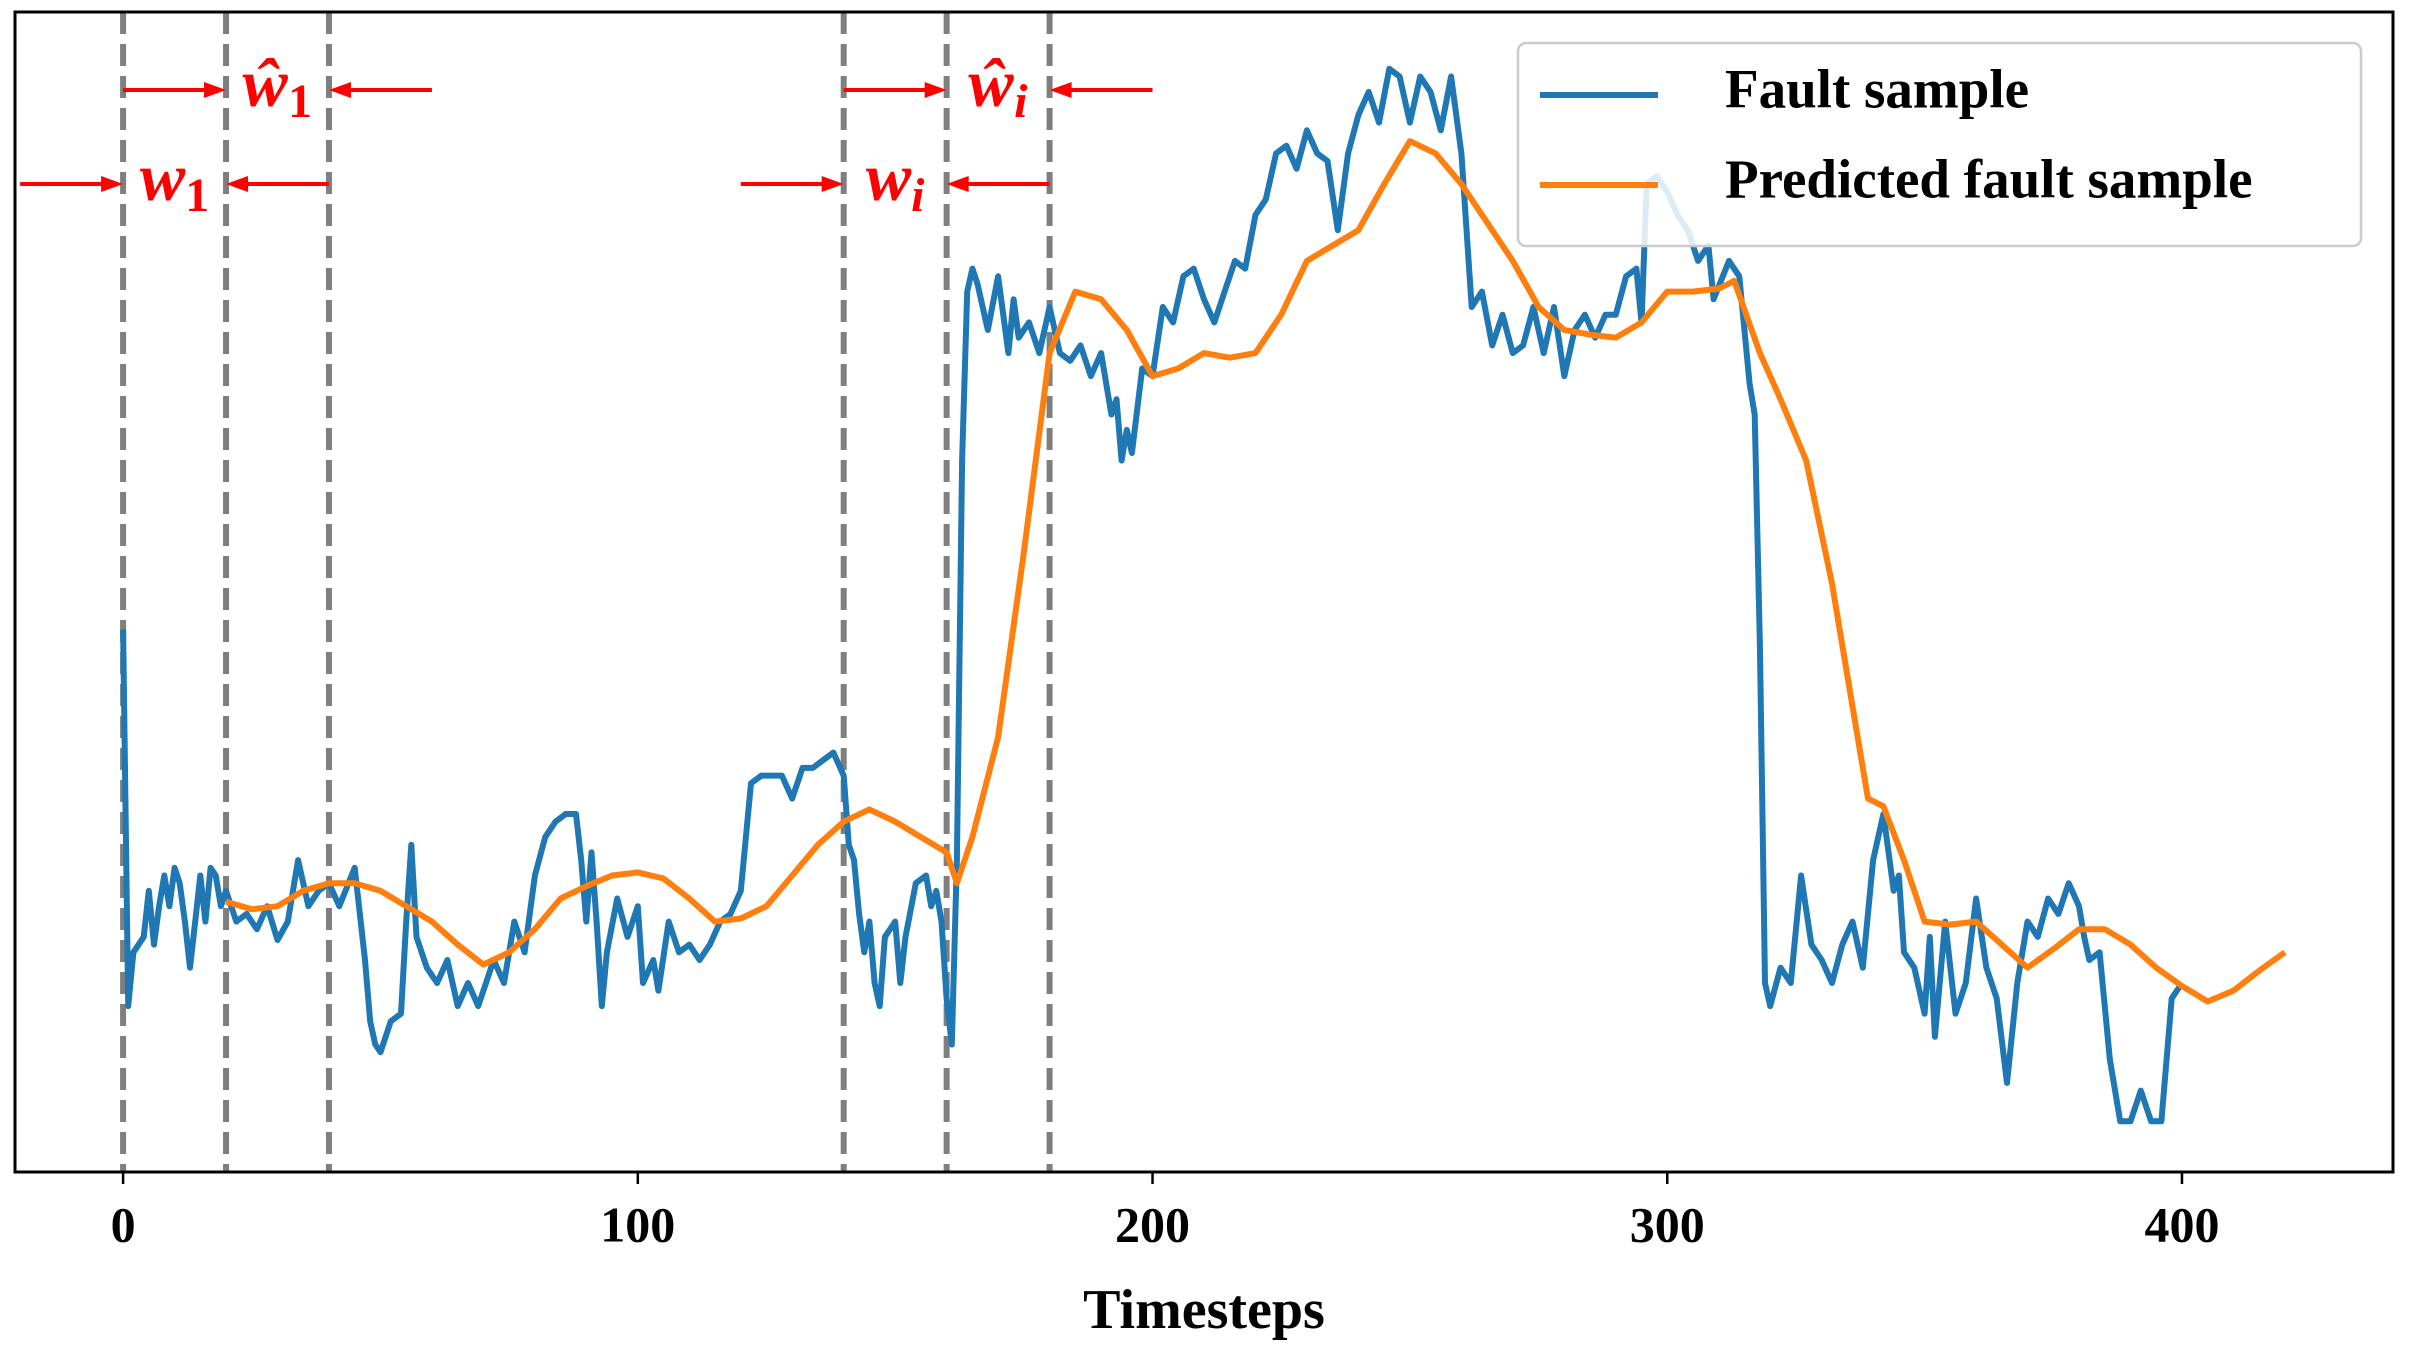  I want to click on x-axis-label: Timesteps, so click(1204, 1310).